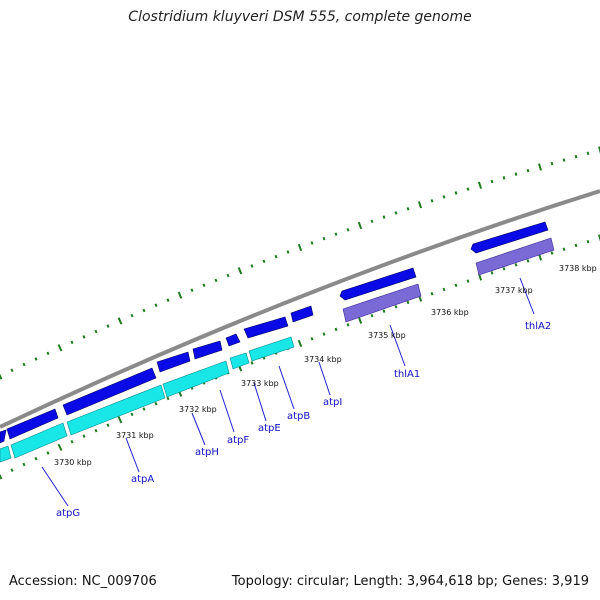  Describe the element at coordinates (68, 513) in the screenshot. I see `gene-label-atpG: atpG` at that location.